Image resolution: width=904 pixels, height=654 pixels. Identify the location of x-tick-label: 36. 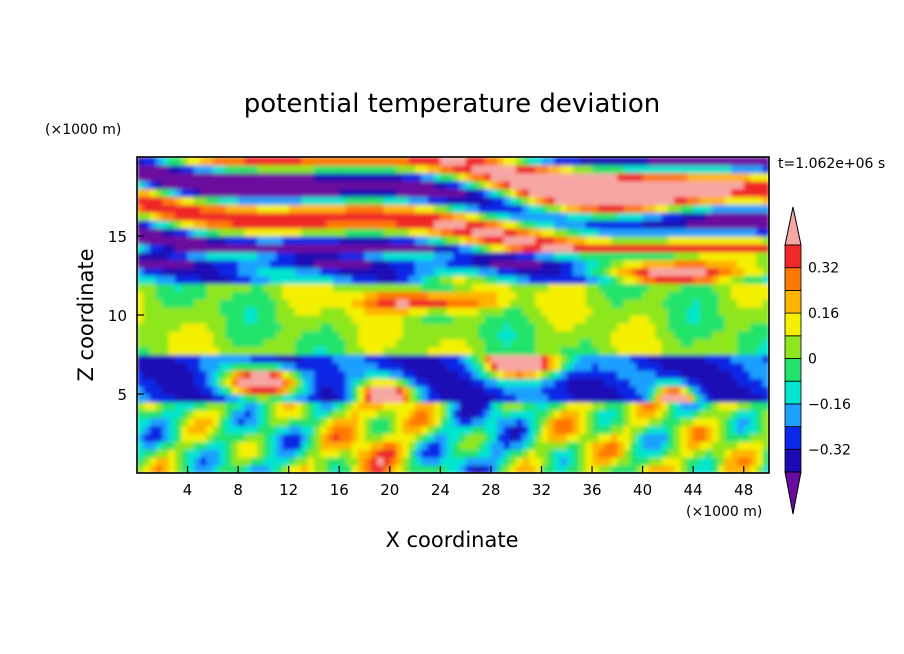
(591, 490).